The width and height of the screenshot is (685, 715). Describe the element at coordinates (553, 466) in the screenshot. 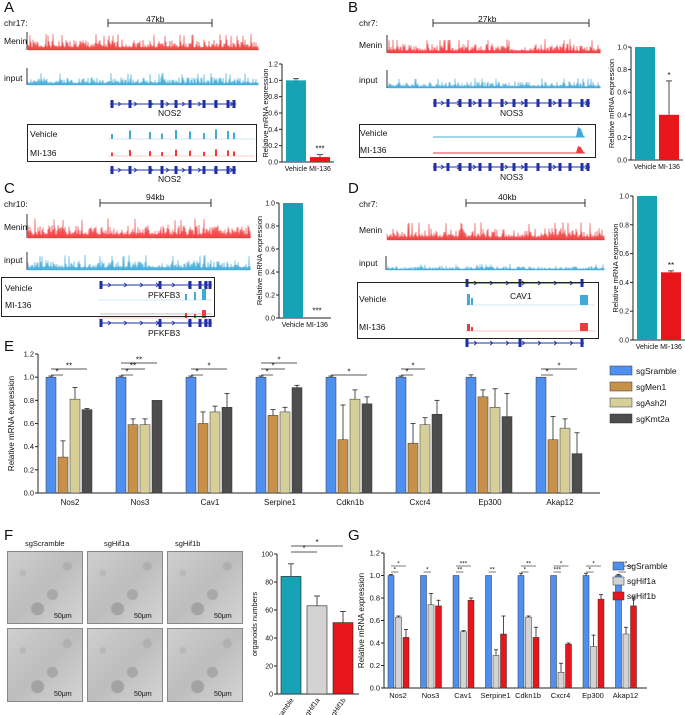

I see `bar-sgmen1-akap12` at that location.